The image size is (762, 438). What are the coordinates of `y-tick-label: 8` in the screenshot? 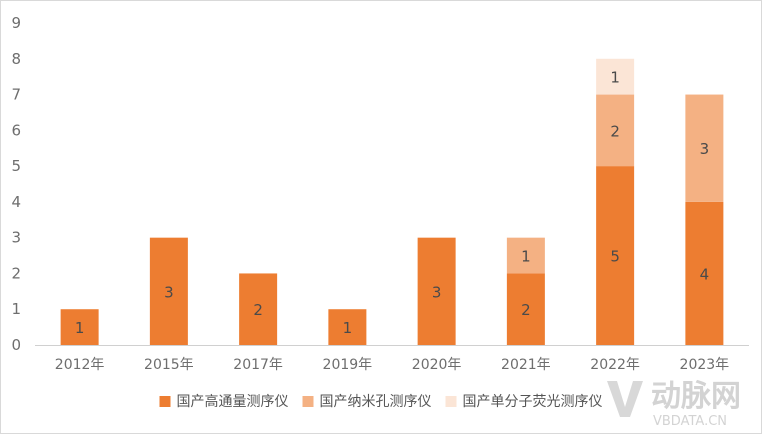 It's located at (16, 59).